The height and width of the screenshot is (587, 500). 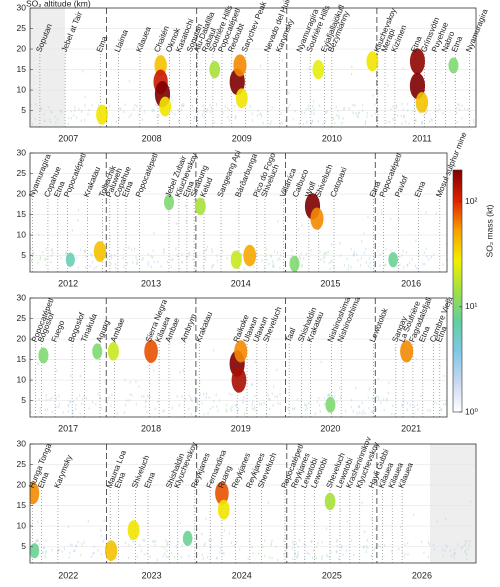 What do you see at coordinates (241, 283) in the screenshot?
I see `year-label: 2014` at bounding box center [241, 283].